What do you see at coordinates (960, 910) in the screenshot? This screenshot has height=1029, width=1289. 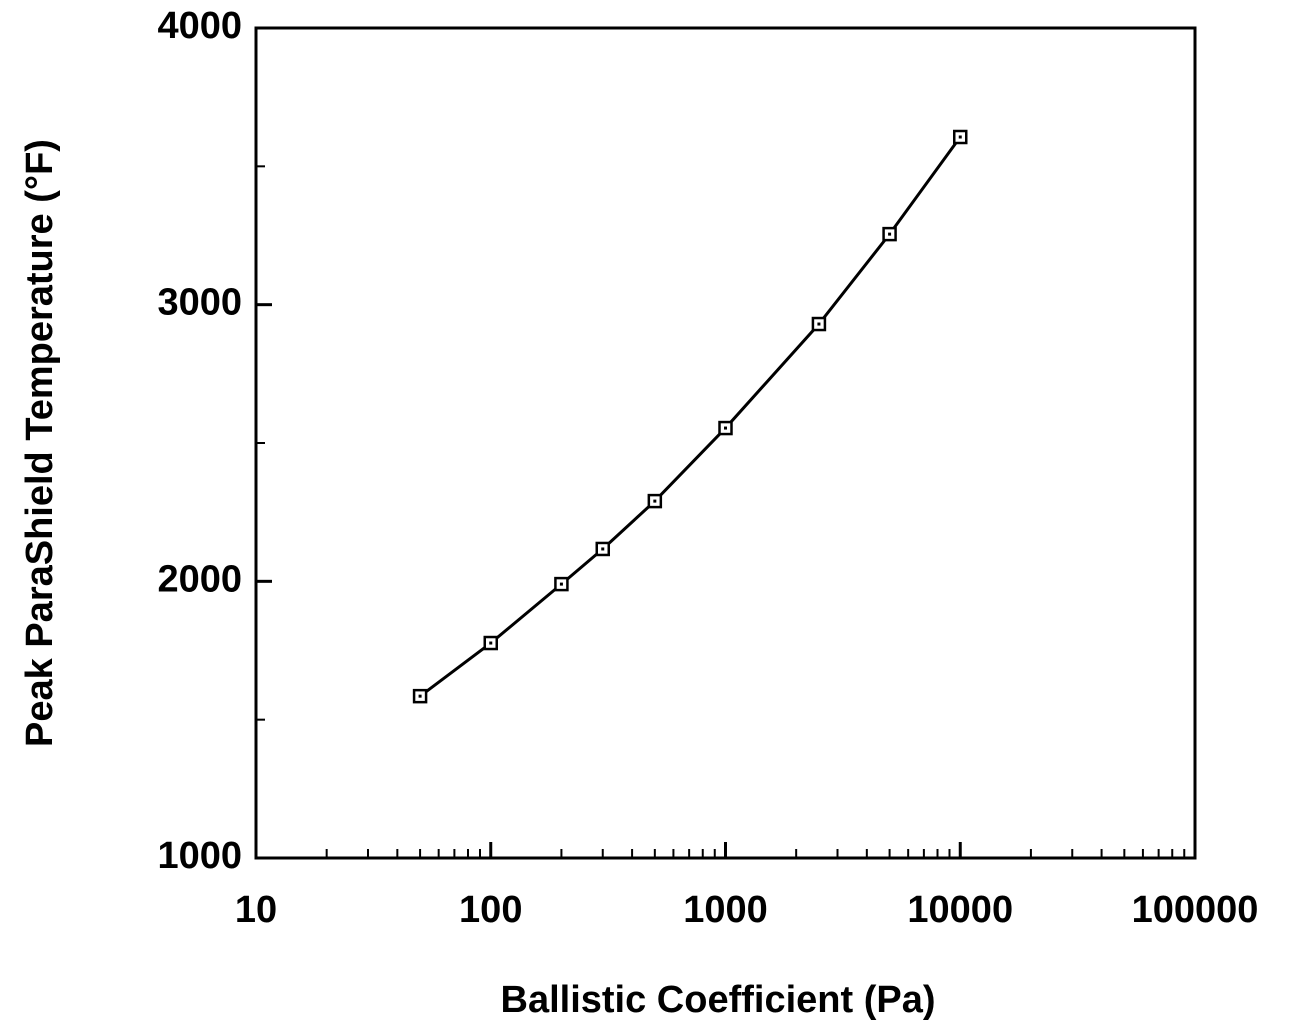 I see `x-tick-label: 10000` at bounding box center [960, 910].